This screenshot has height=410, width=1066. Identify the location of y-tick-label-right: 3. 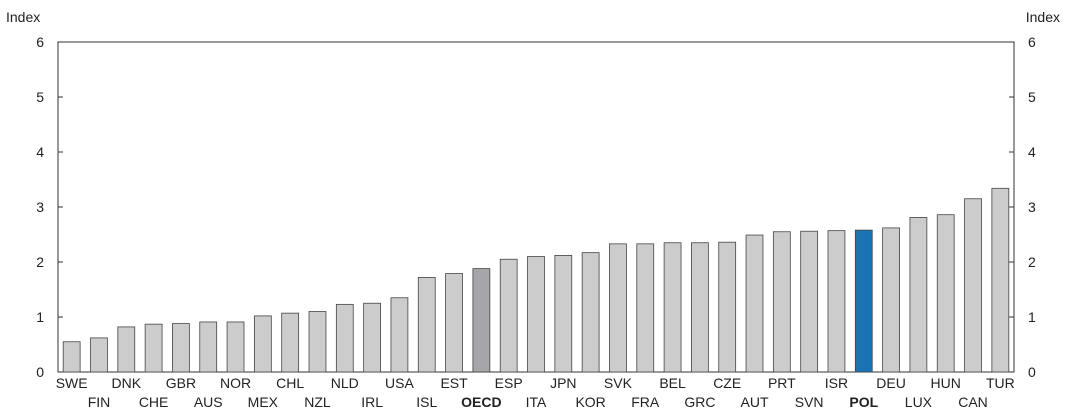
(1032, 207).